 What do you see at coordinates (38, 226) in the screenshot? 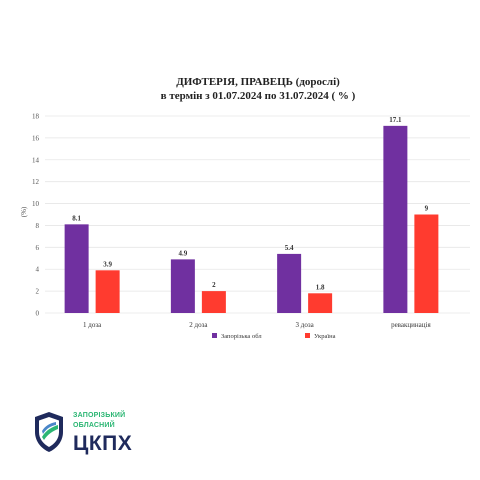
I see `y-tick-label: 8` at bounding box center [38, 226].